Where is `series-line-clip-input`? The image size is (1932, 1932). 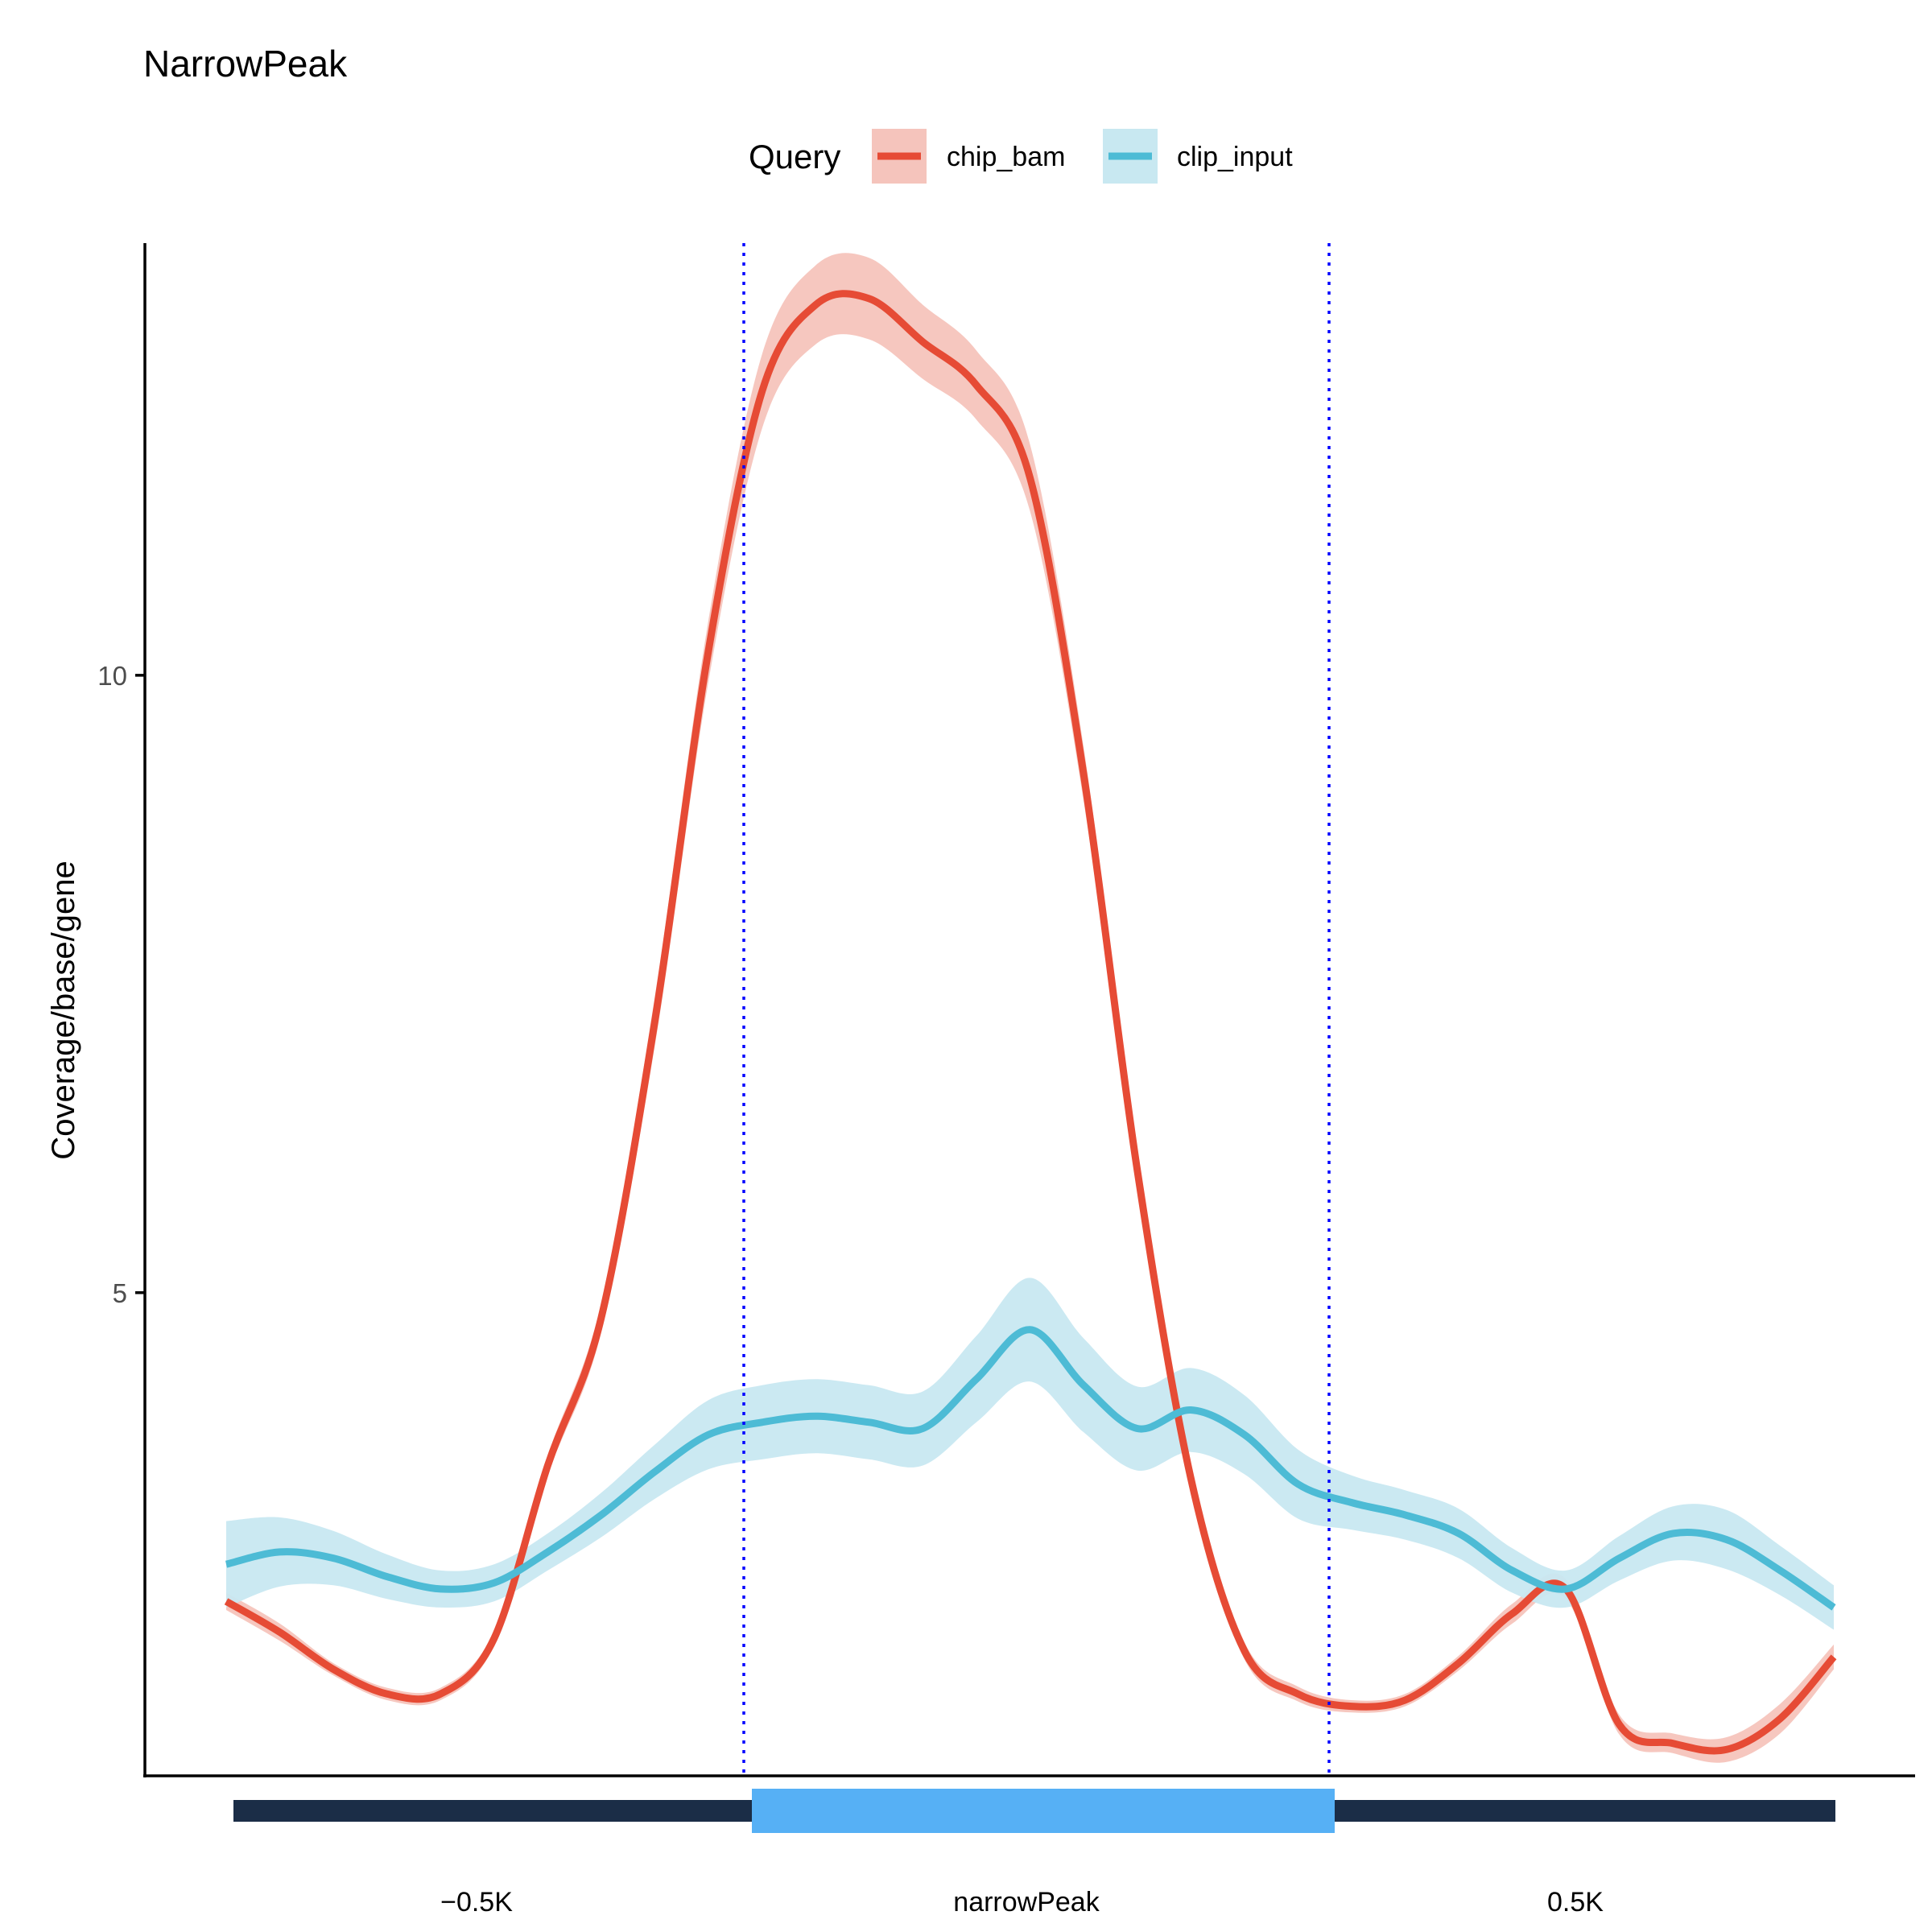 series-line-clip-input is located at coordinates (1030, 1468).